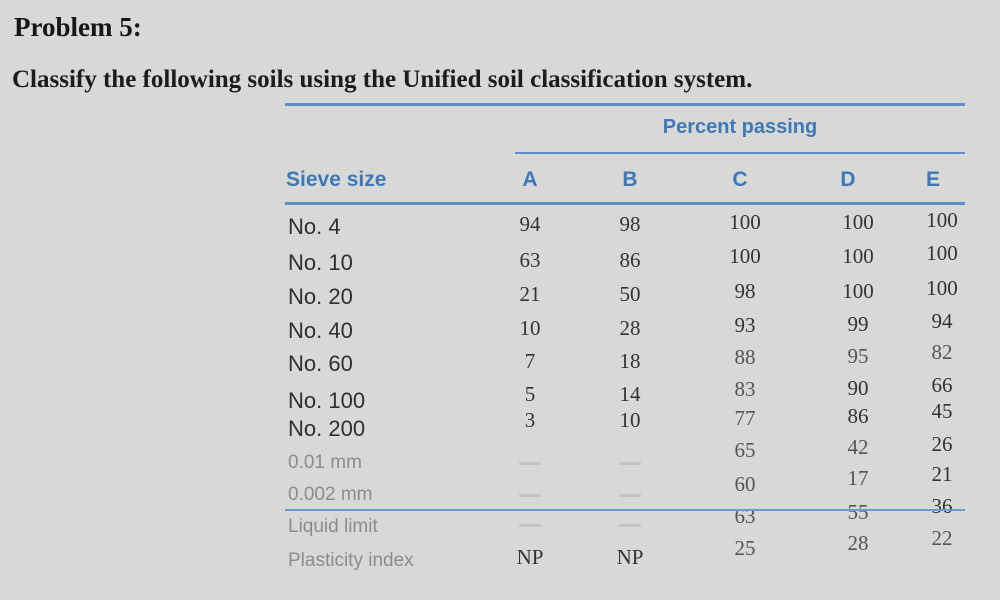  What do you see at coordinates (858, 356) in the screenshot?
I see `table-cell: 95` at bounding box center [858, 356].